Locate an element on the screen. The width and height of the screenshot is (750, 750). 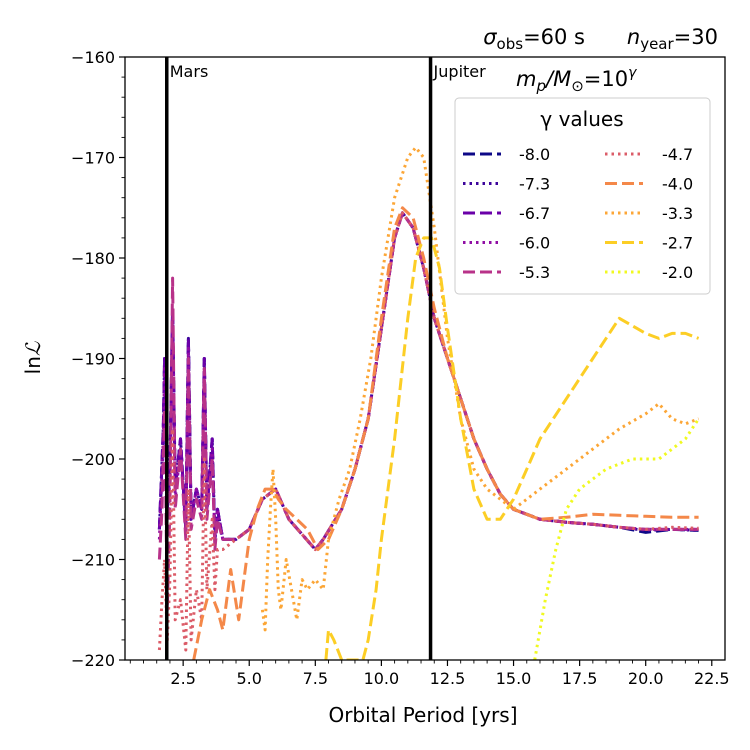
legend-label: -7.3 is located at coordinates (534, 184).